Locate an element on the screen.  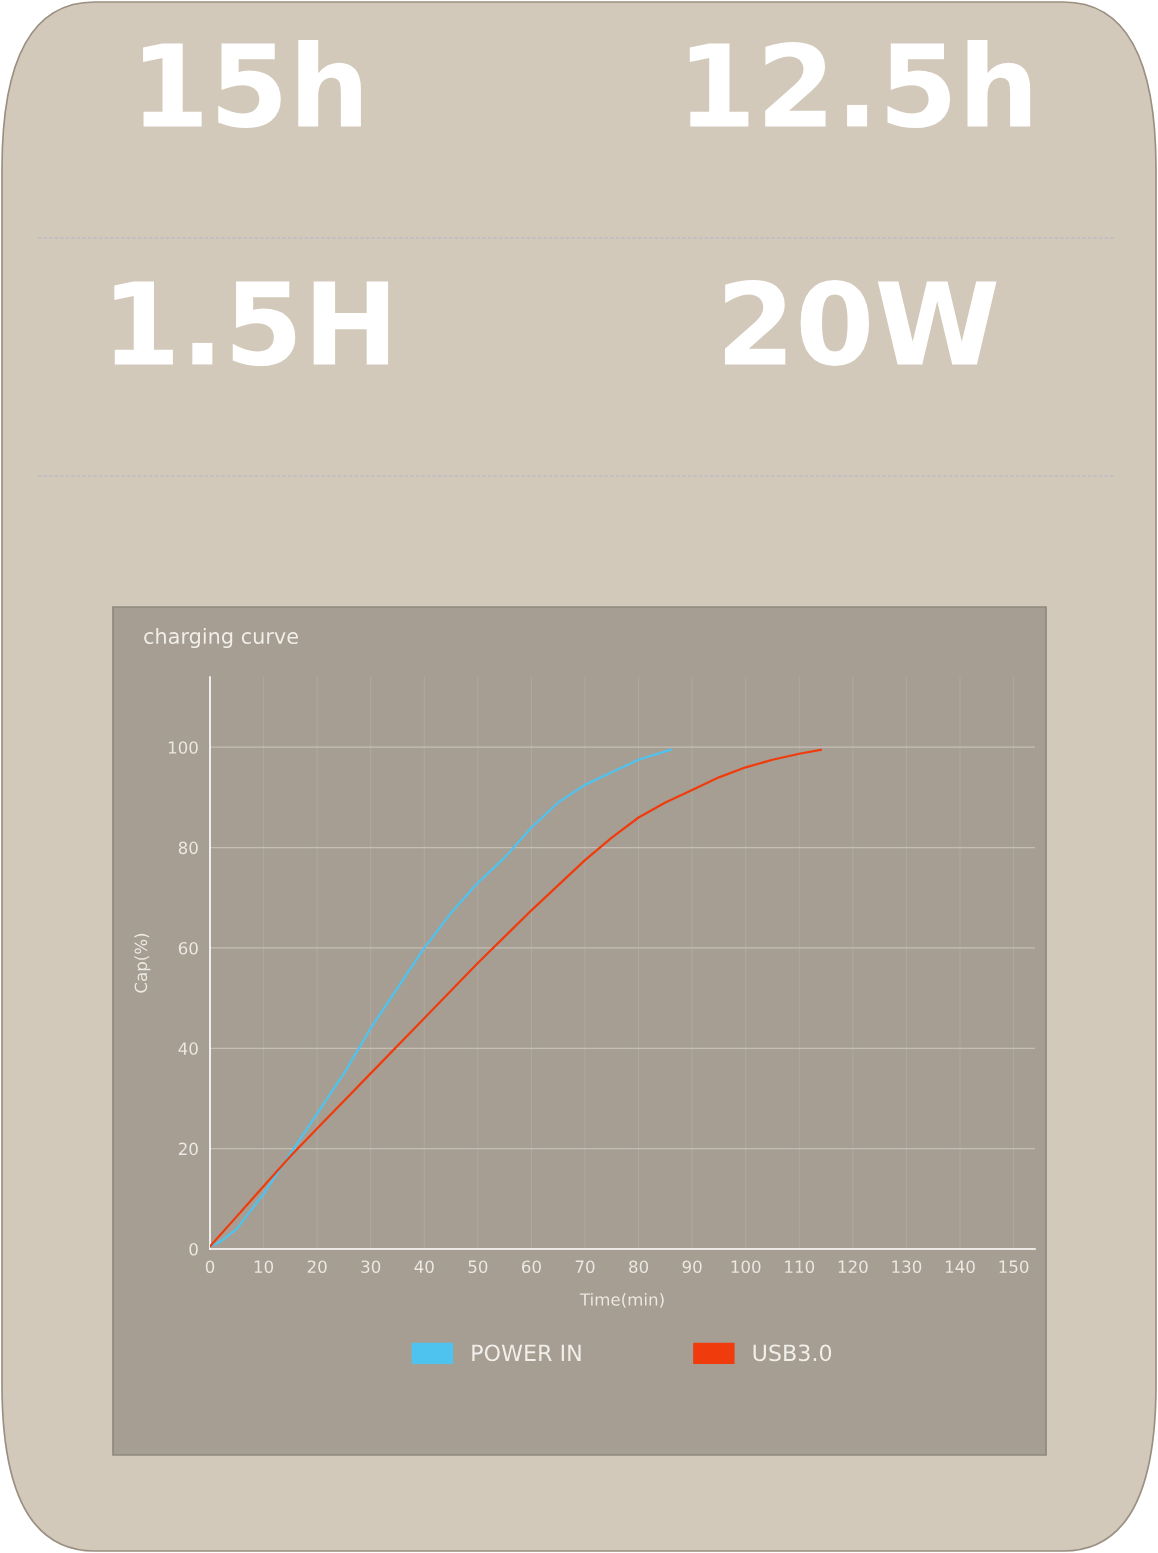
y-tick-label: 0 is located at coordinates (193, 1249).